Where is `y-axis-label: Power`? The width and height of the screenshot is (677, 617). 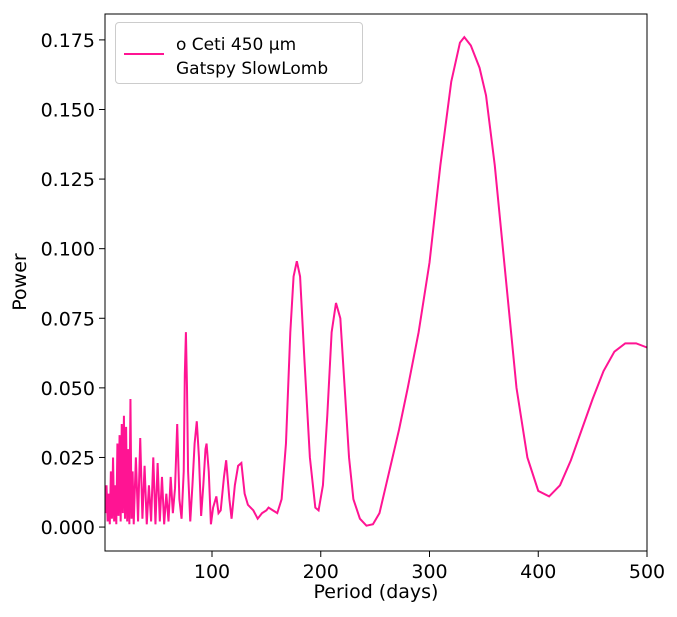
y-axis-label: Power is located at coordinates (20, 282).